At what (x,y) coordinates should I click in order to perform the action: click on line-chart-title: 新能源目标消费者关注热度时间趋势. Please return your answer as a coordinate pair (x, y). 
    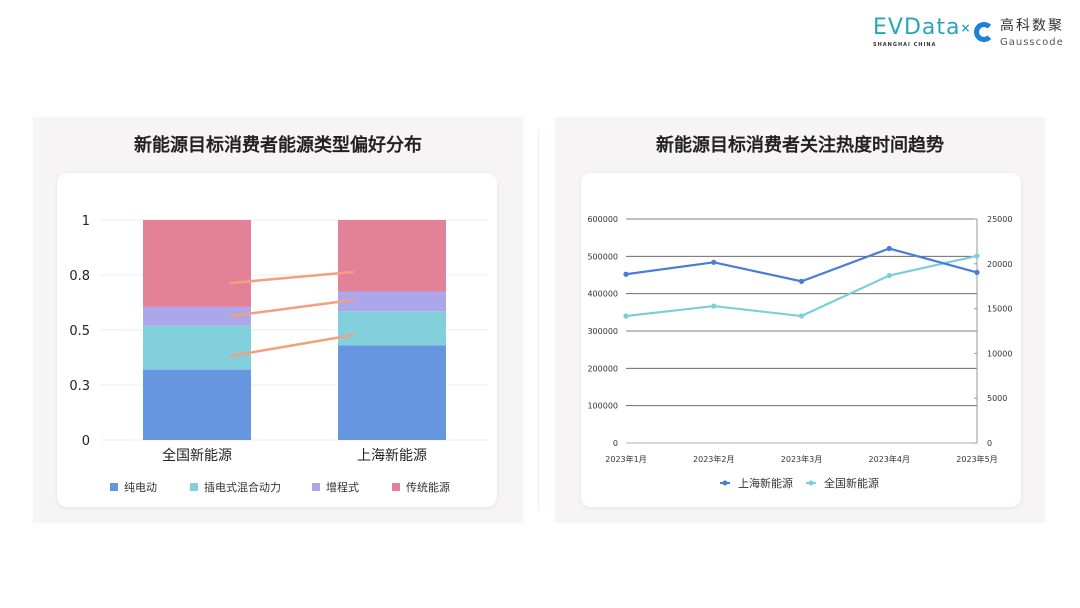
    Looking at the image, I should click on (800, 145).